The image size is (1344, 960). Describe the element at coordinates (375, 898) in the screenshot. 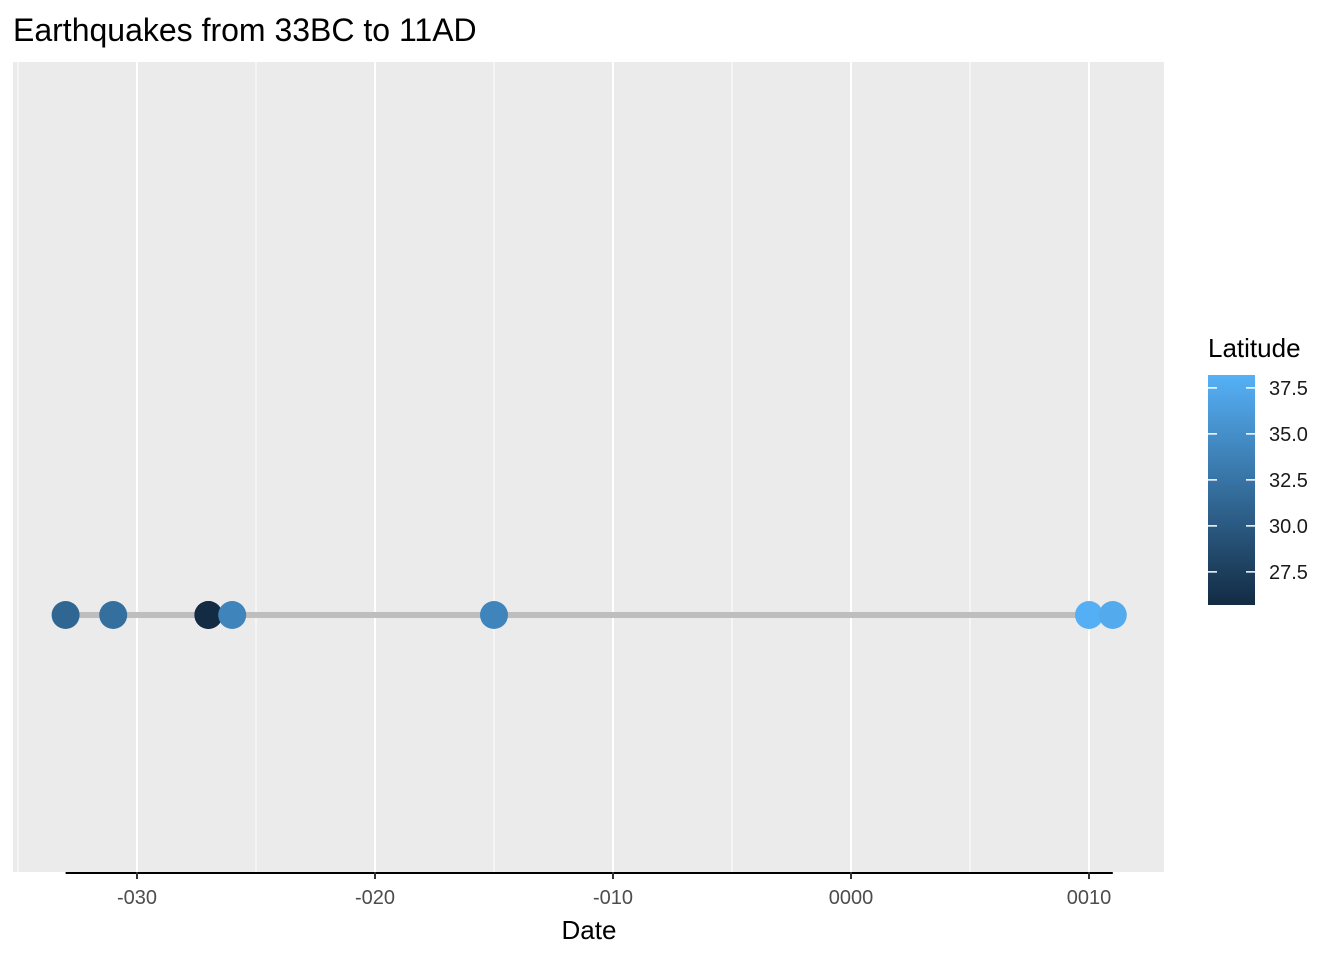

I see `x-tick-label: -020` at that location.